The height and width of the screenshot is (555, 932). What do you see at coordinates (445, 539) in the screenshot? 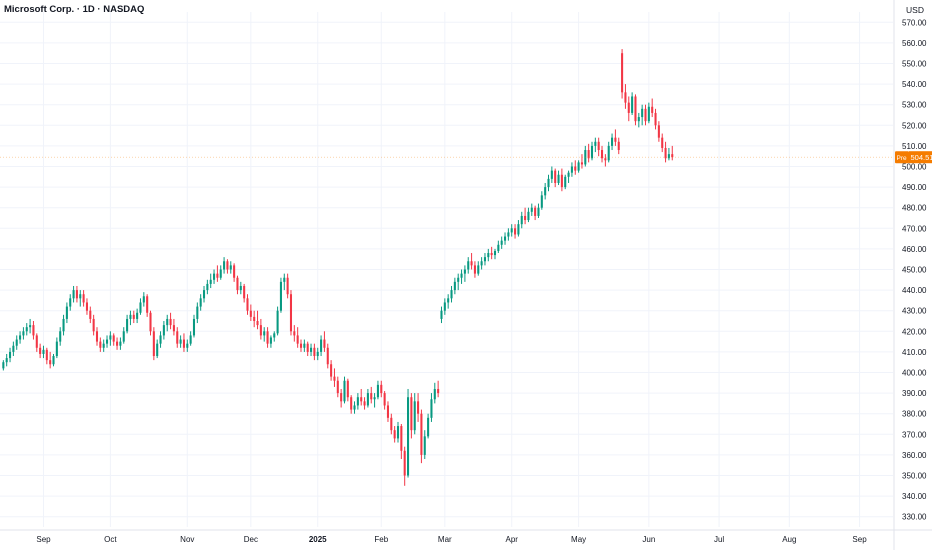
I see `x-tick-label: Mar` at bounding box center [445, 539].